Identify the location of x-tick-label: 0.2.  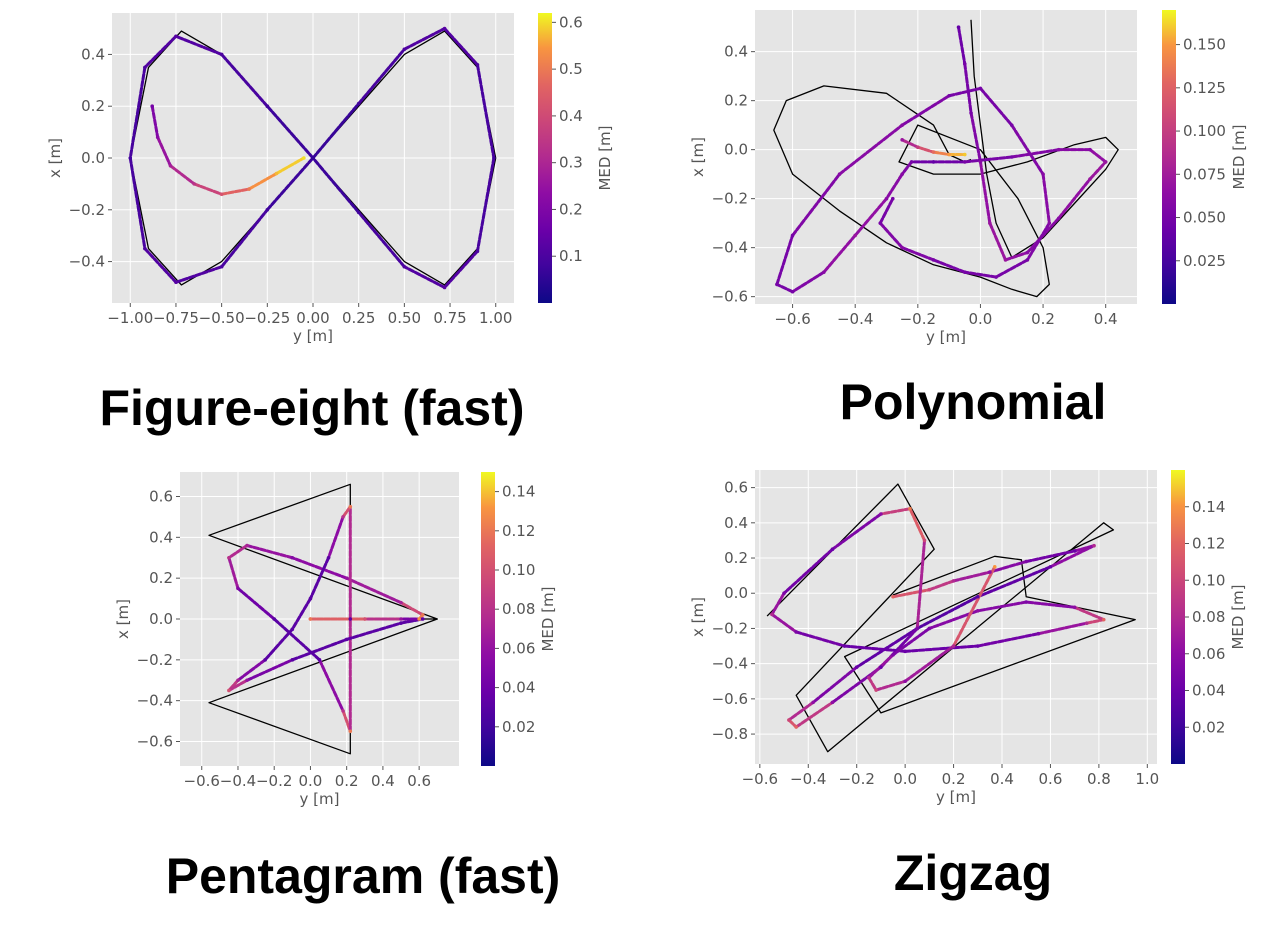
(954, 779).